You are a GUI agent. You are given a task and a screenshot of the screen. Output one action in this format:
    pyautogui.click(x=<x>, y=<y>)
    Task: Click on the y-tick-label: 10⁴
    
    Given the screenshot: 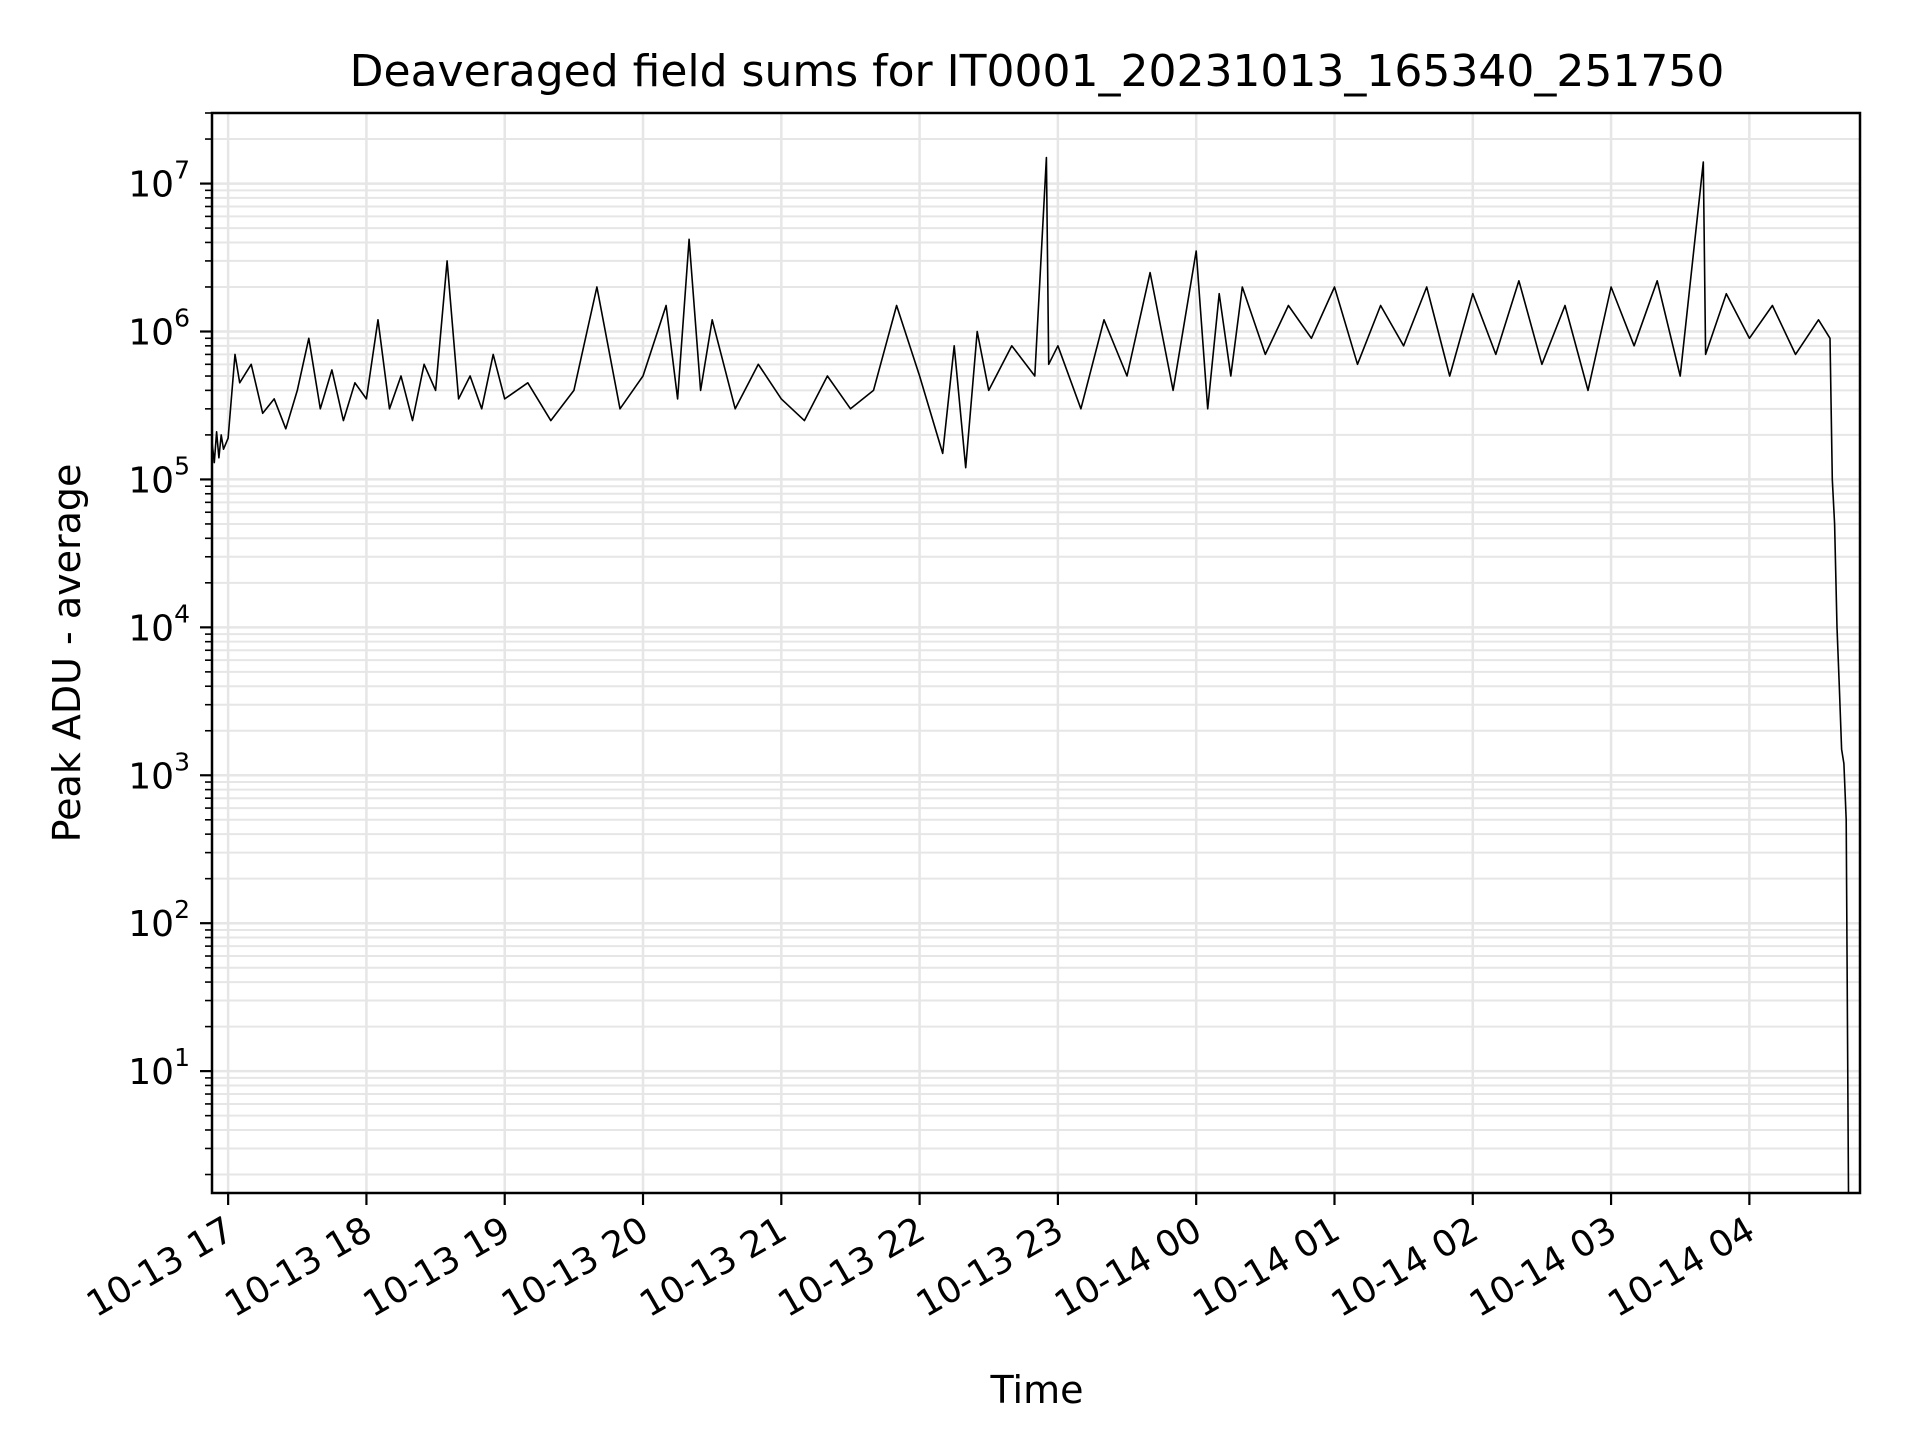 What is the action you would take?
    pyautogui.click(x=159, y=624)
    